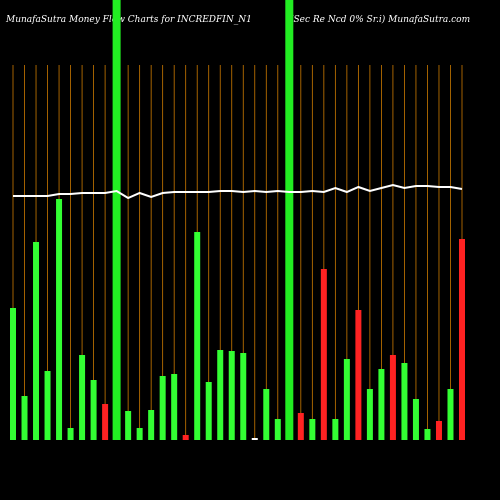  Describe the element at coordinates (238, 191) in the screenshot. I see `money-flow-line` at that location.